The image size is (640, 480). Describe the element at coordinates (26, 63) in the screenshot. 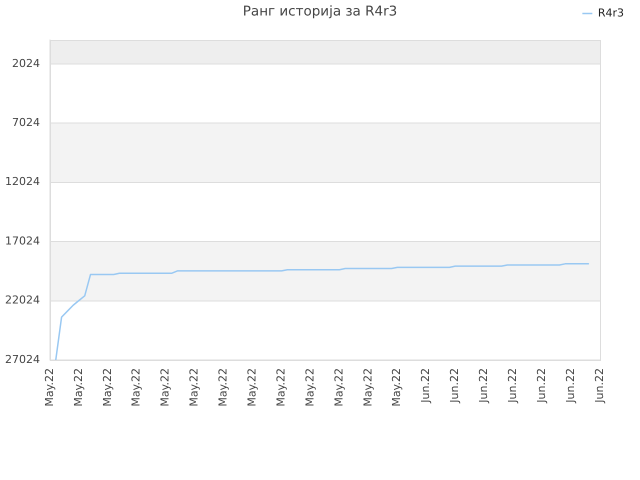

I see `y-tick-label: 2024` at that location.